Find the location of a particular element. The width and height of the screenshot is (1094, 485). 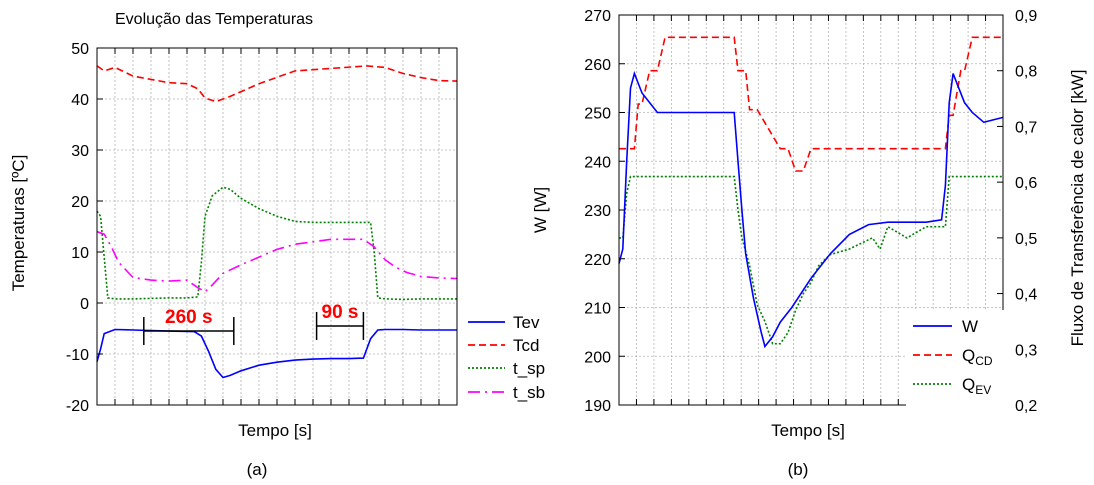

series-line-tsp is located at coordinates (276, 243).